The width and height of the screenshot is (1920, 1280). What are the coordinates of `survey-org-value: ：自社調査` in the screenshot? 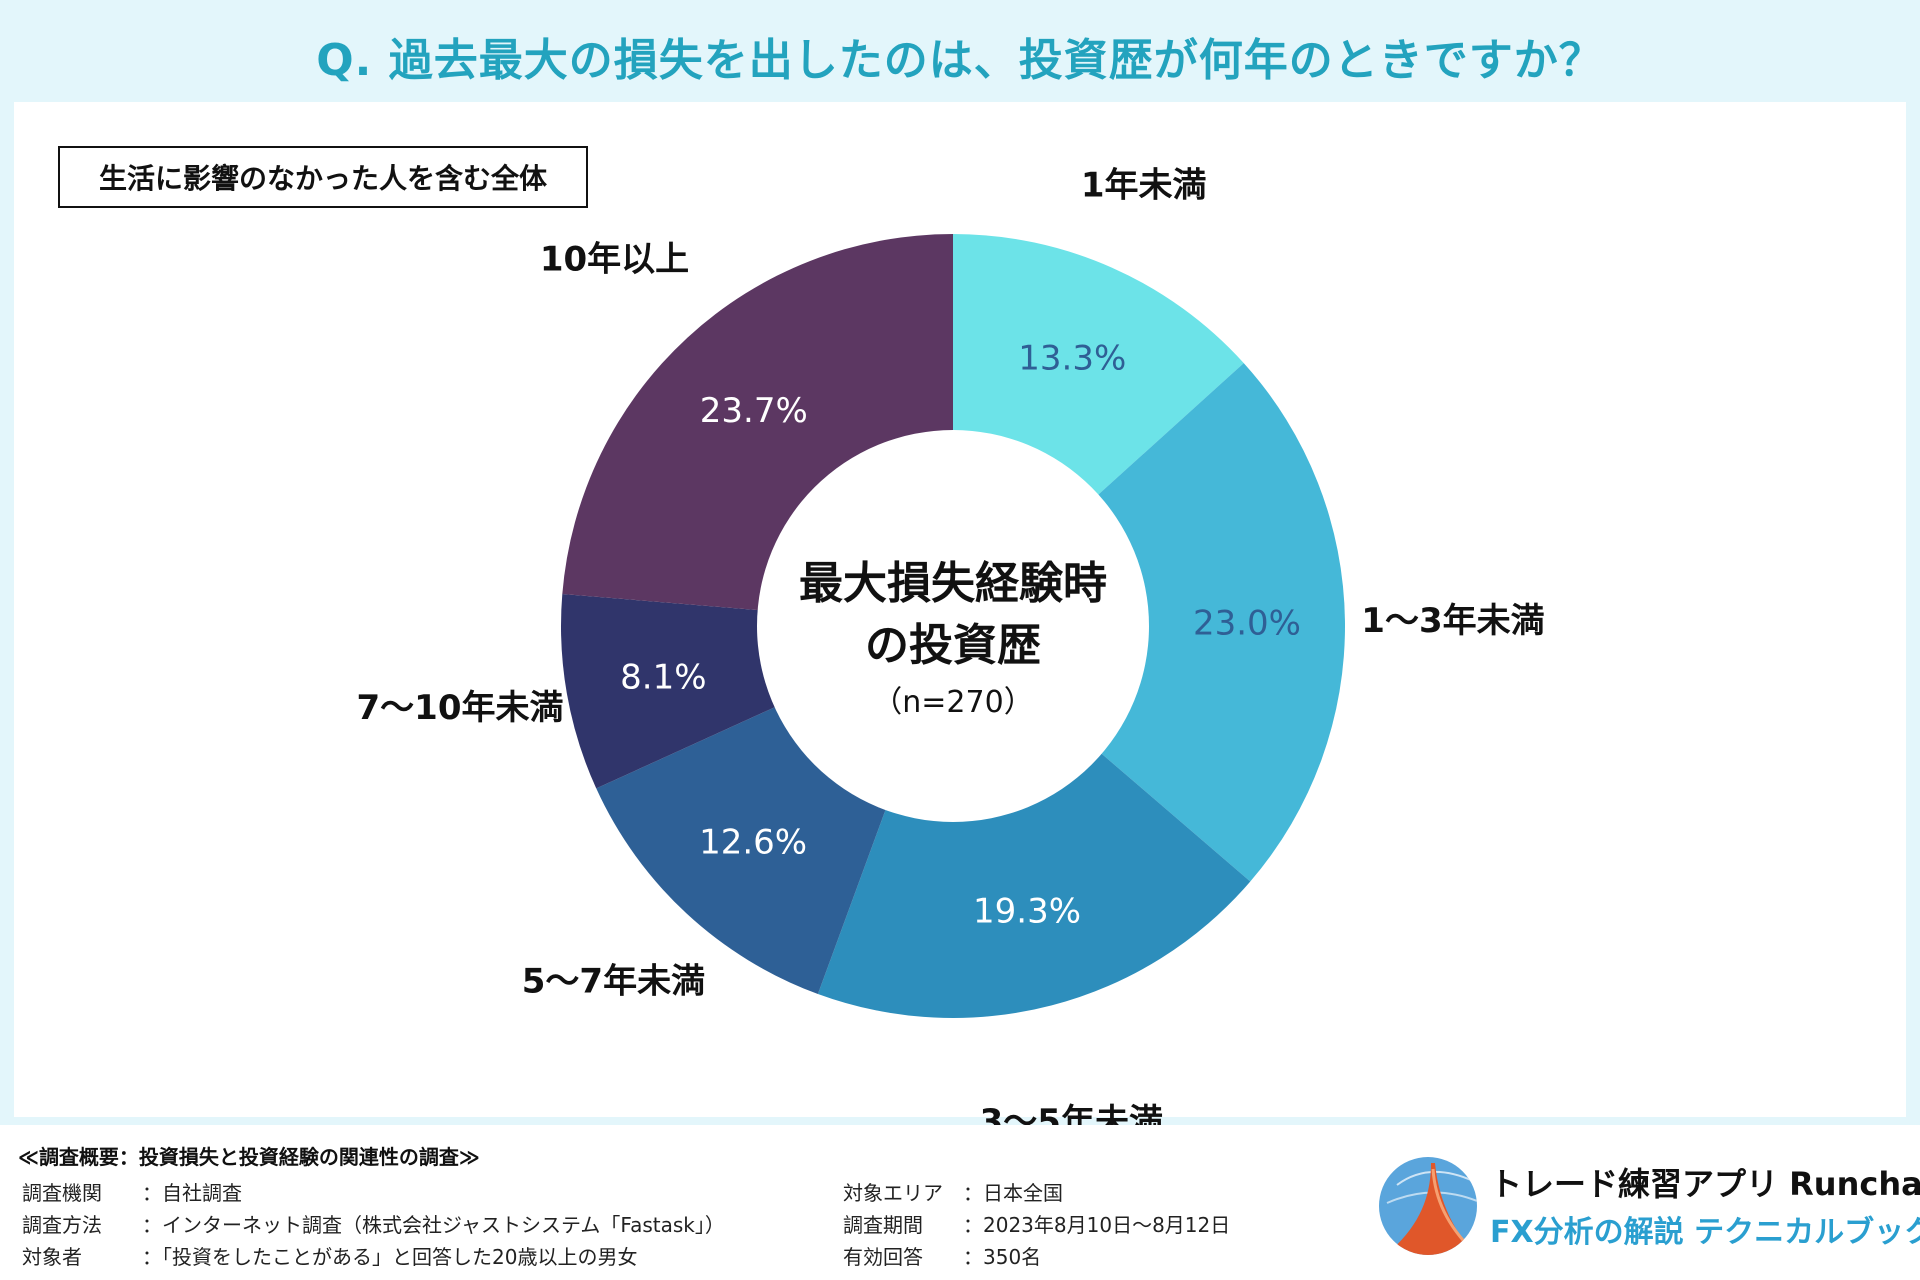 It's located at (192, 1193).